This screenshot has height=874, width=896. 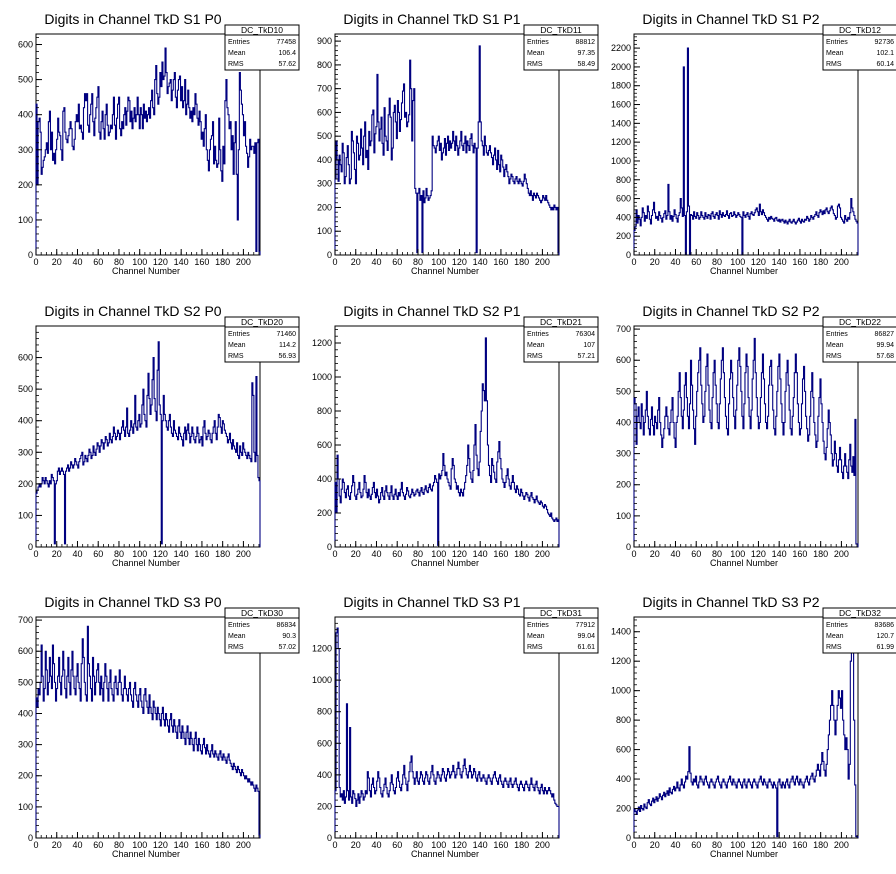 What do you see at coordinates (621, 67) in the screenshot?
I see `y-tick-label: 2000` at bounding box center [621, 67].